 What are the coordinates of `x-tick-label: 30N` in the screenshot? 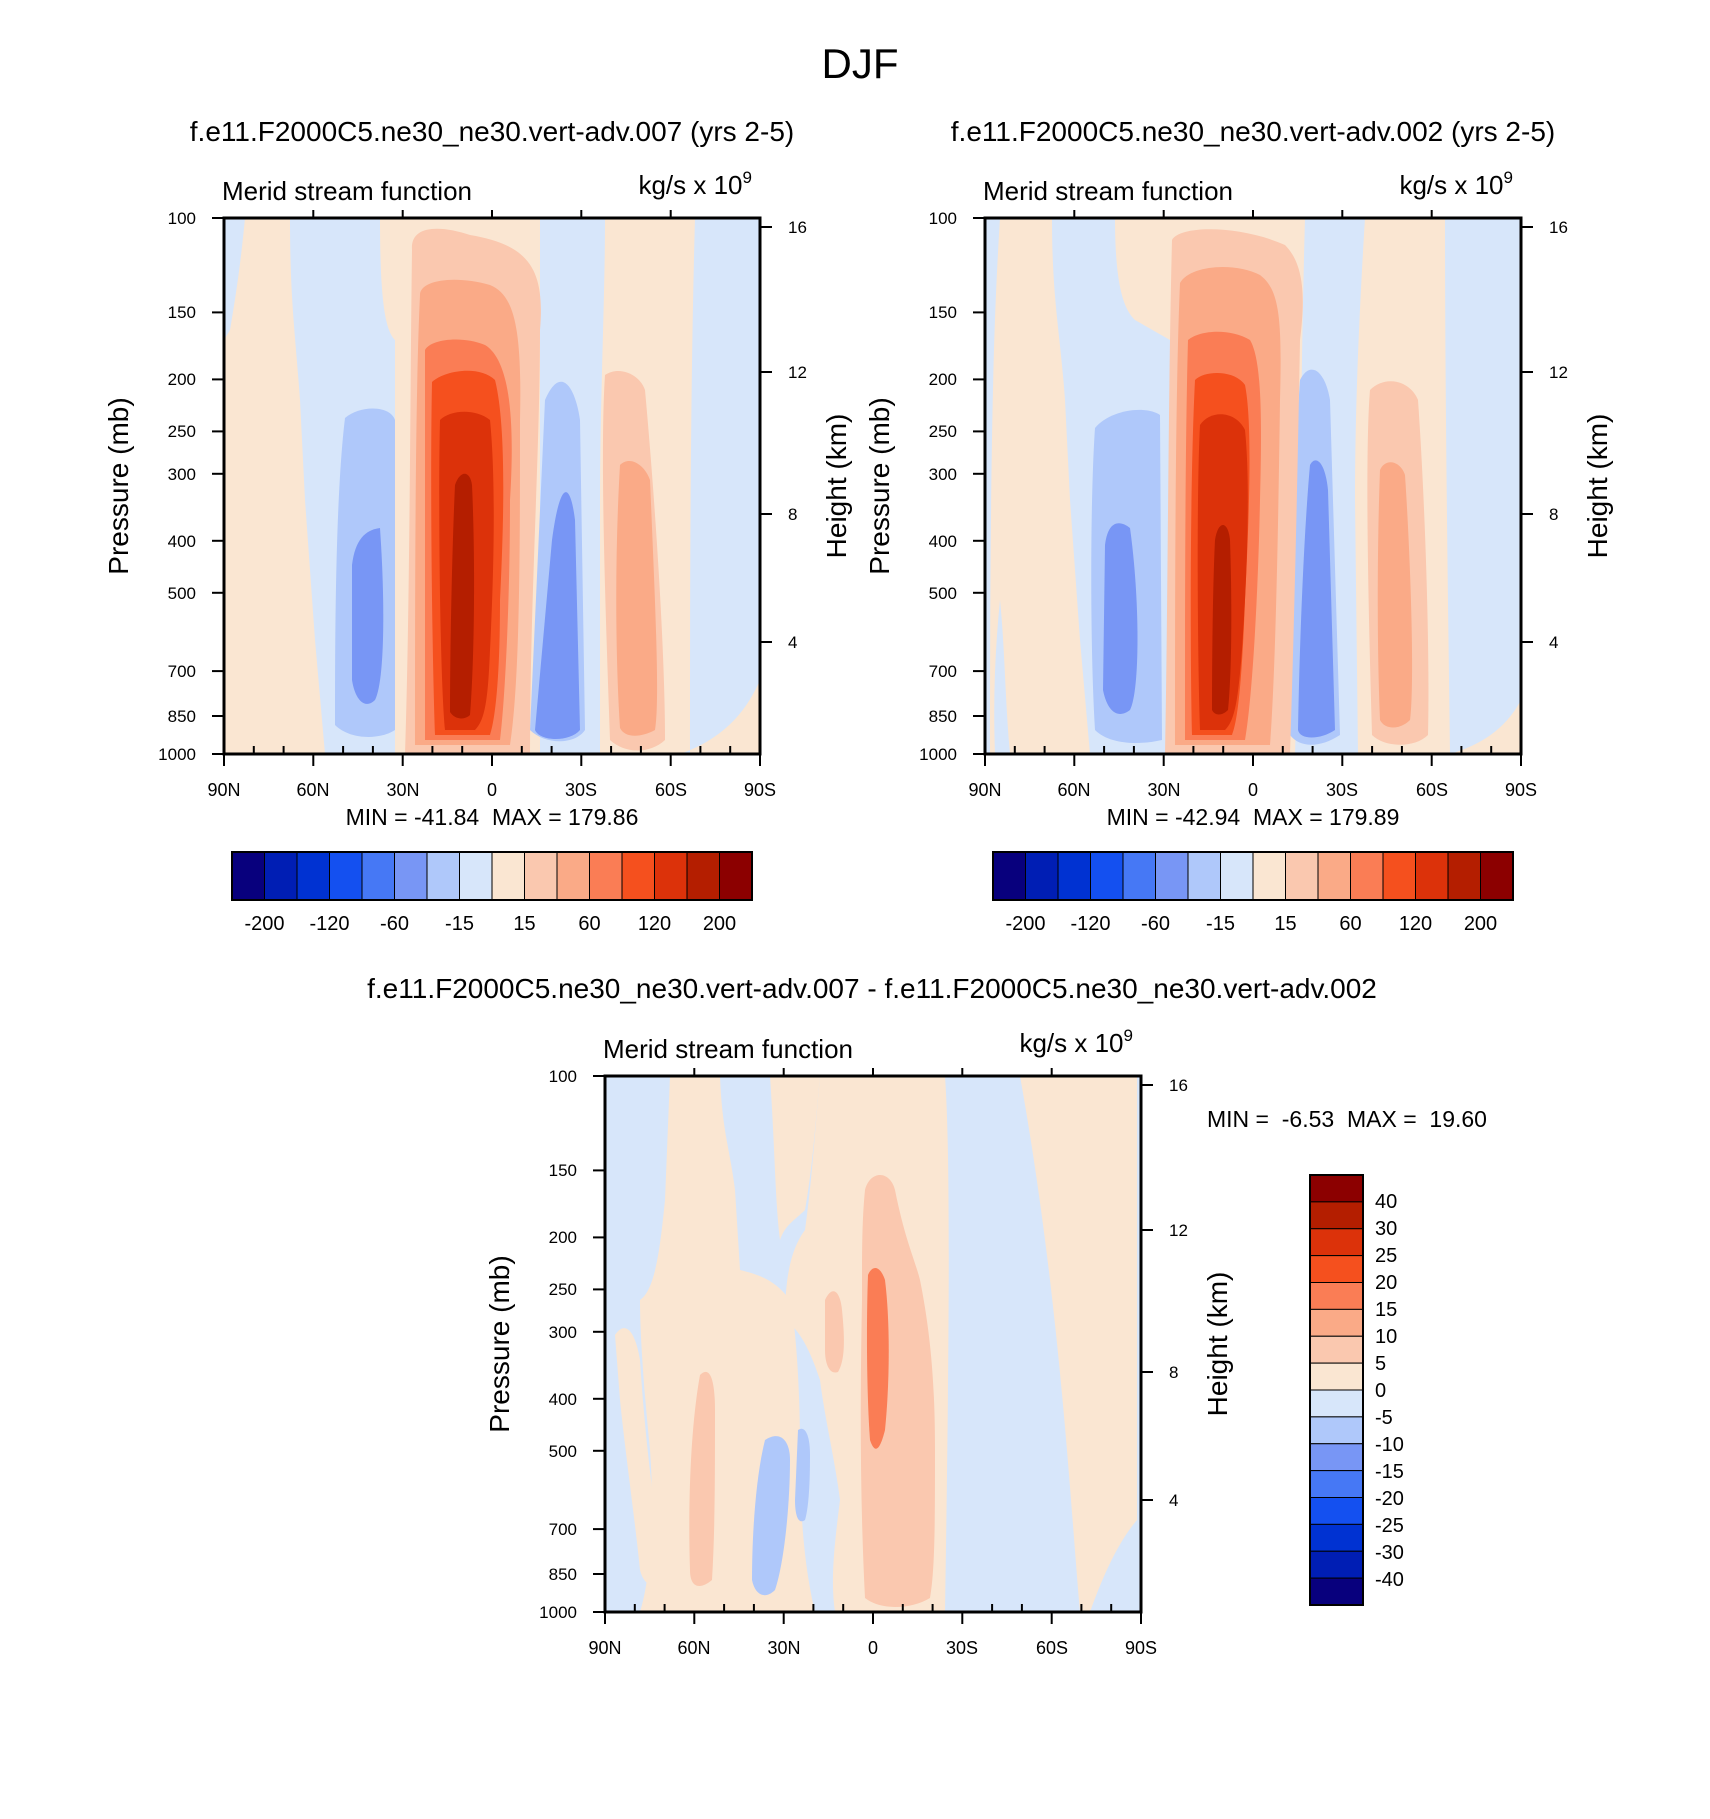 It's located at (1163, 790).